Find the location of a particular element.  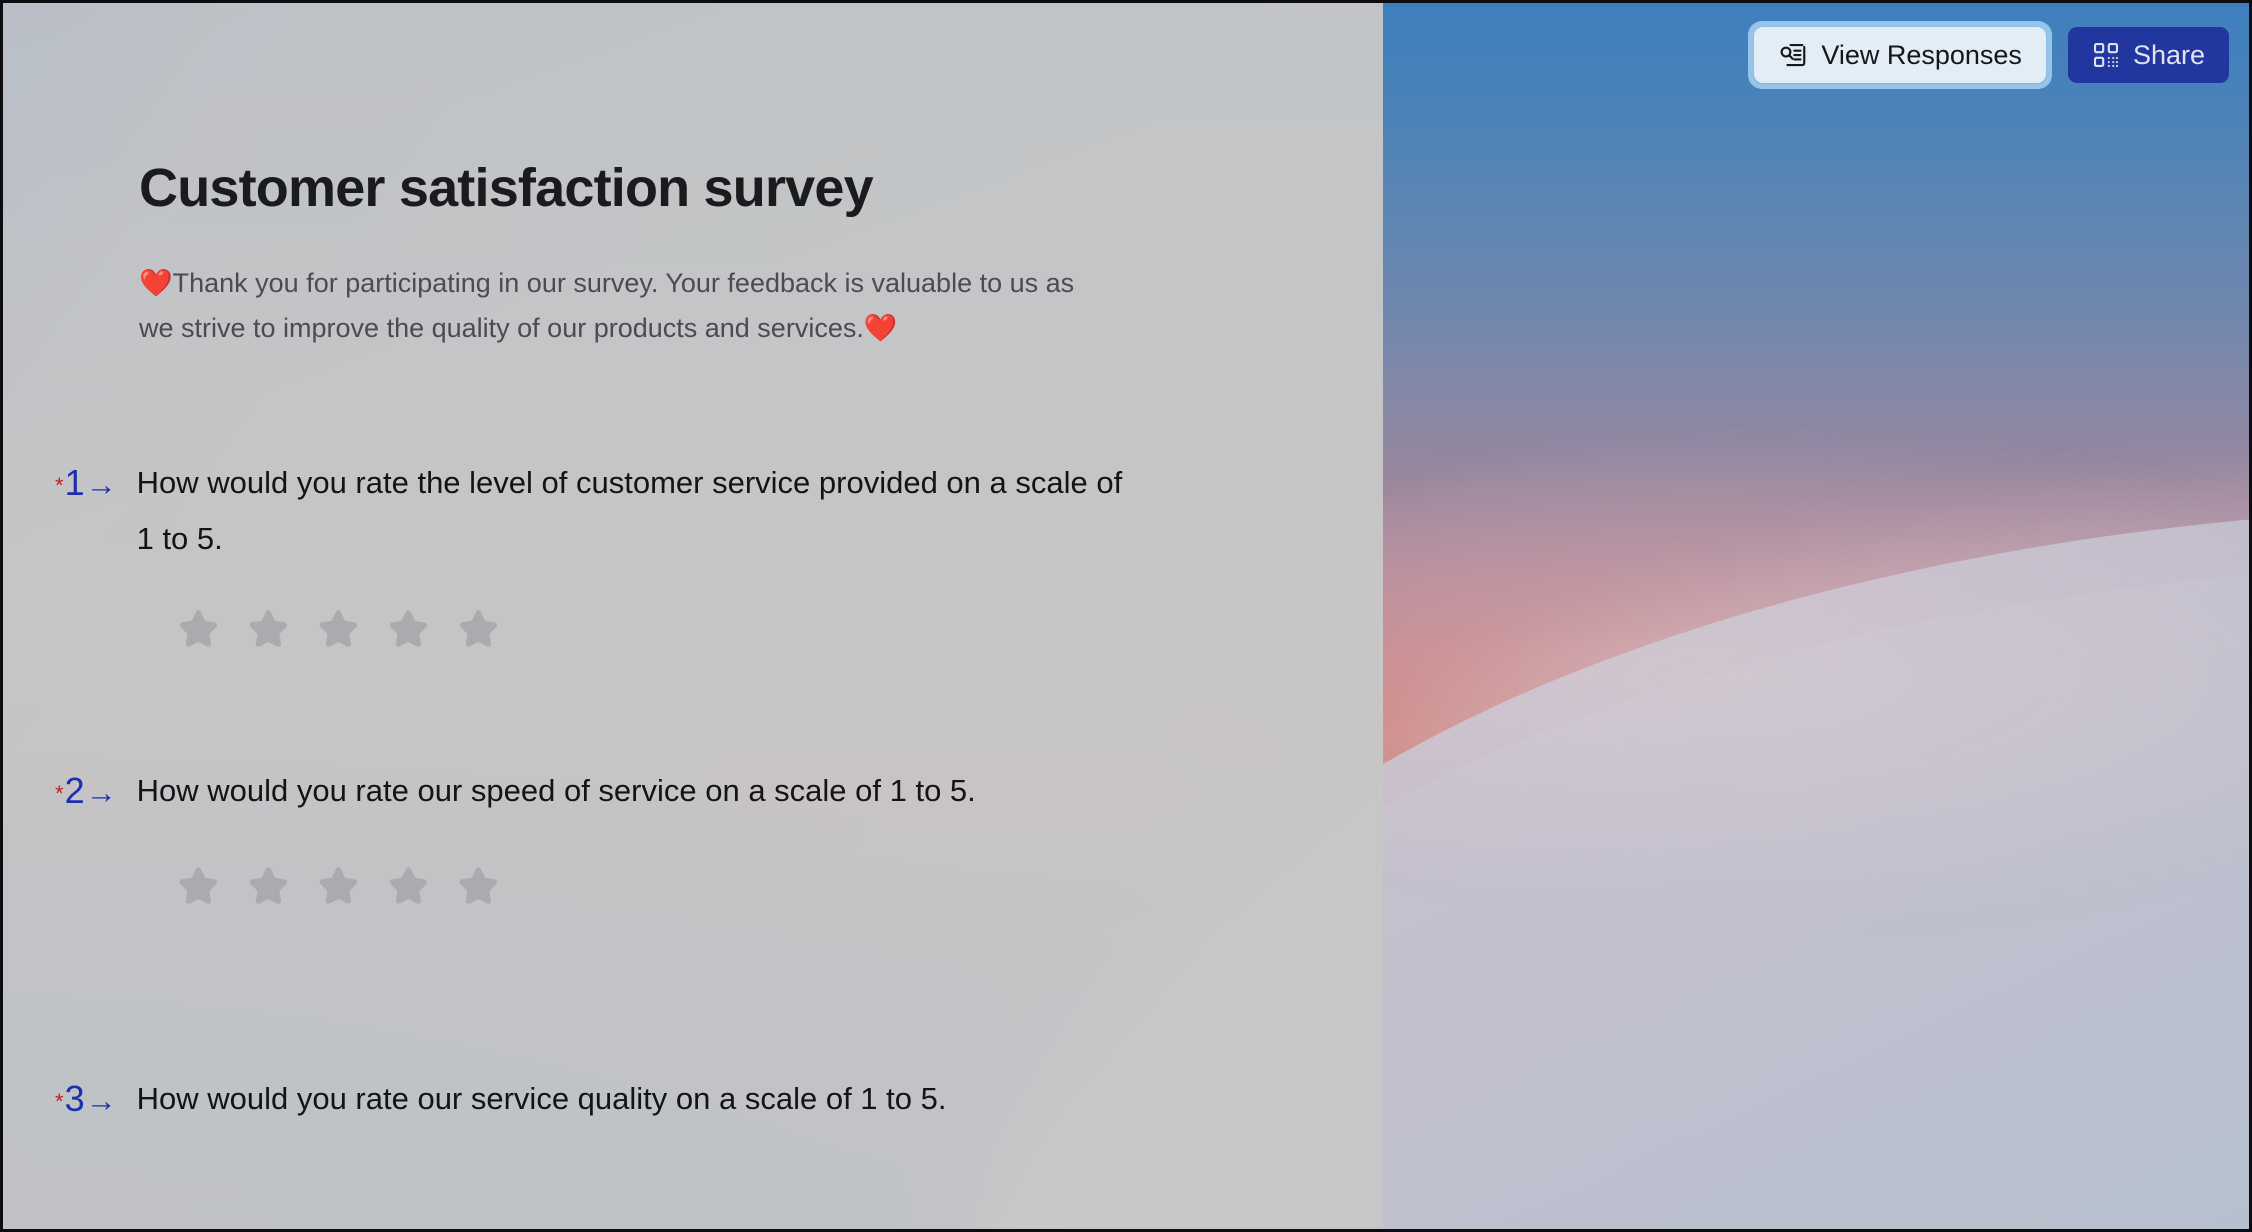

question-marker: * 1 → is located at coordinates (86, 485).